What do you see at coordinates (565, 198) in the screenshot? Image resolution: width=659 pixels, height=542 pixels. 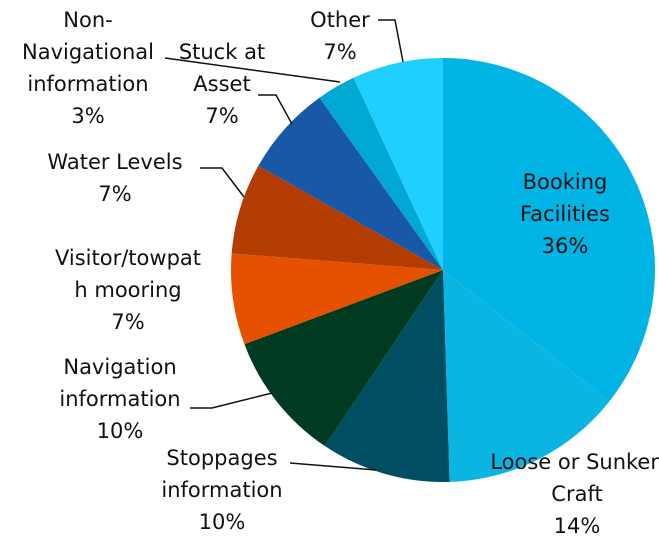 I see `category-name: Booking Facilities` at bounding box center [565, 198].